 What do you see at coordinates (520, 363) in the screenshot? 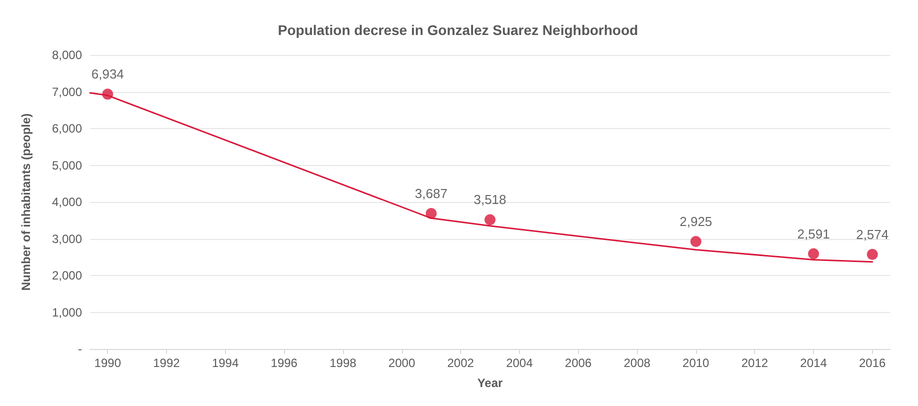
I see `x-tick-label: 2004` at bounding box center [520, 363].